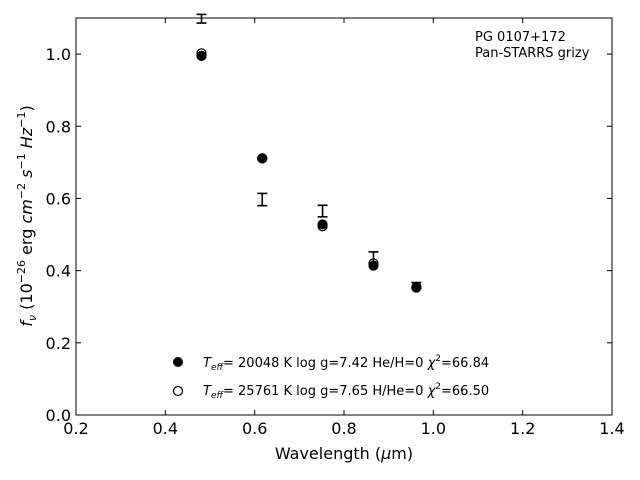 This screenshot has width=640, height=480. Describe the element at coordinates (58, 198) in the screenshot. I see `y-tick-label: 0.6` at that location.